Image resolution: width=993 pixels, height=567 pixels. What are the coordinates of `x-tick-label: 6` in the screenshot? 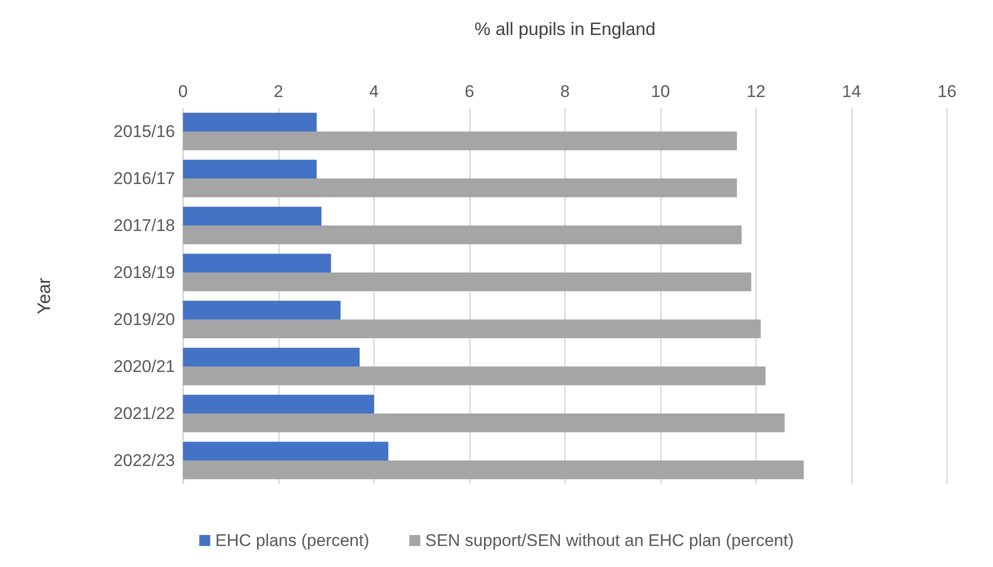 It's located at (469, 91).